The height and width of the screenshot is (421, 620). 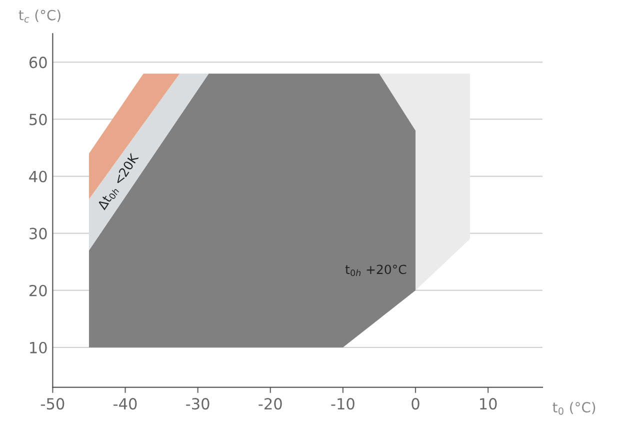 I want to click on annotation: Δt$_{0h}$ <20K, so click(x=118, y=182).